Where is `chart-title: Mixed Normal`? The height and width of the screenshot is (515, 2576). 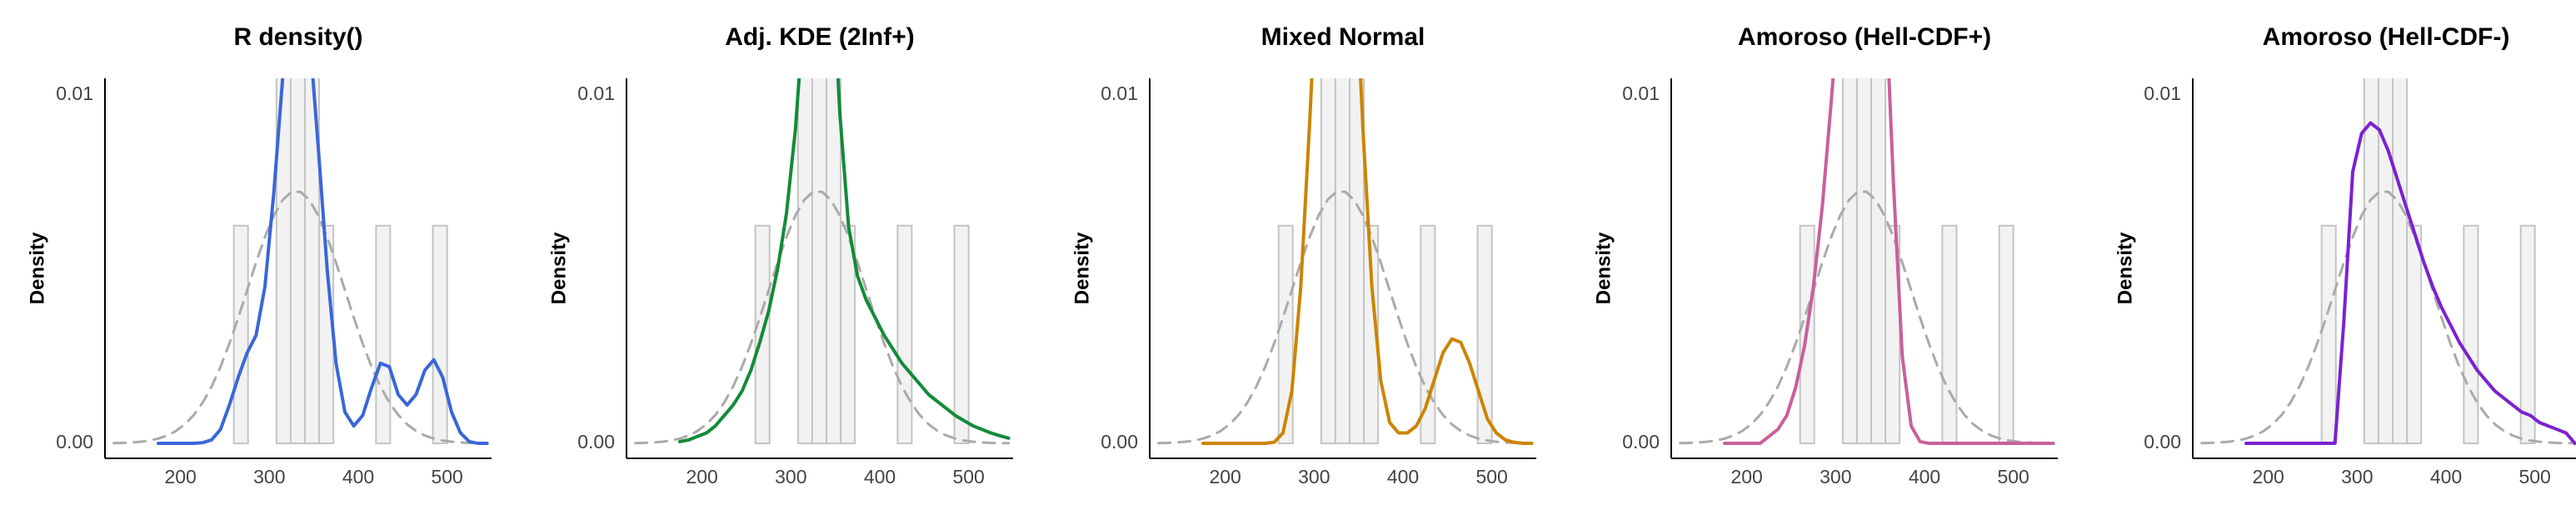
chart-title: Mixed Normal is located at coordinates (1343, 37).